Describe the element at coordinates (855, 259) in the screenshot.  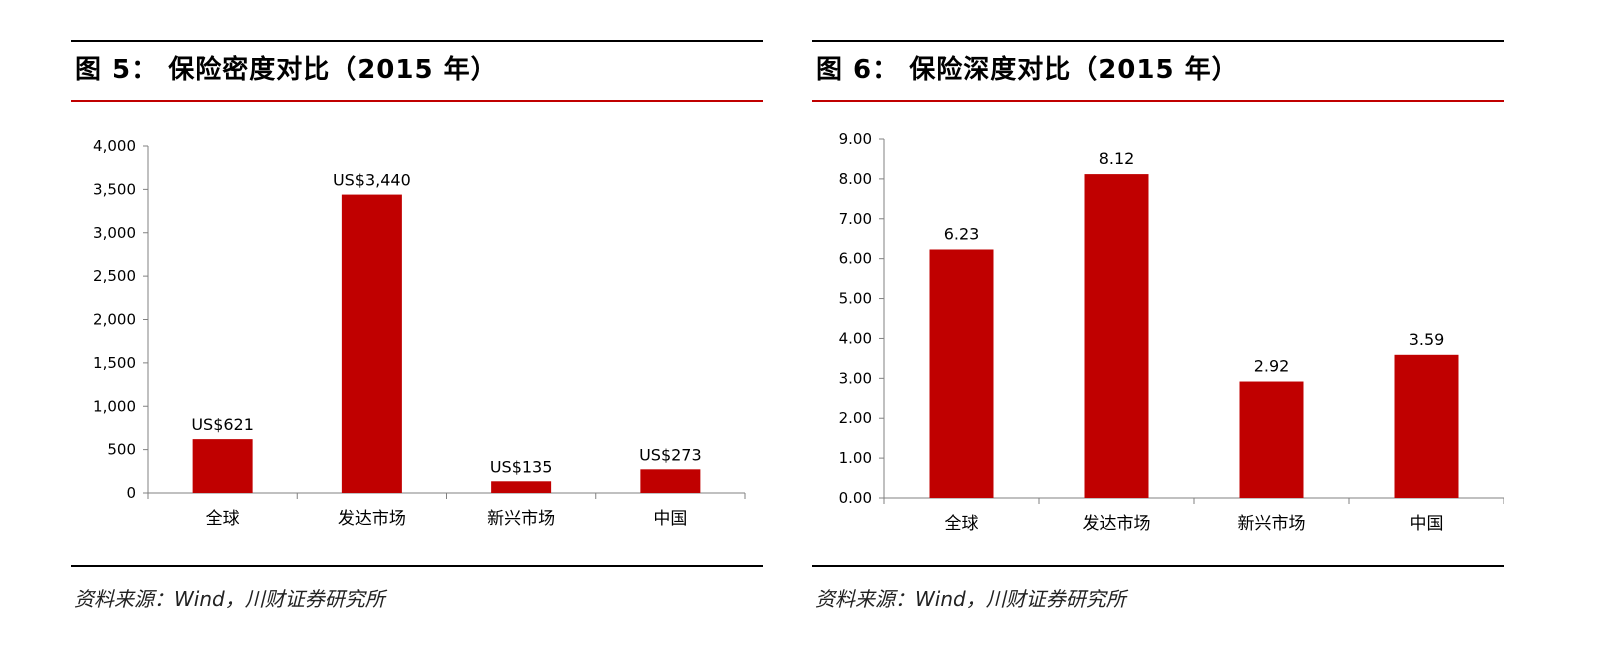
I see `y-tick-label: 6.00` at that location.